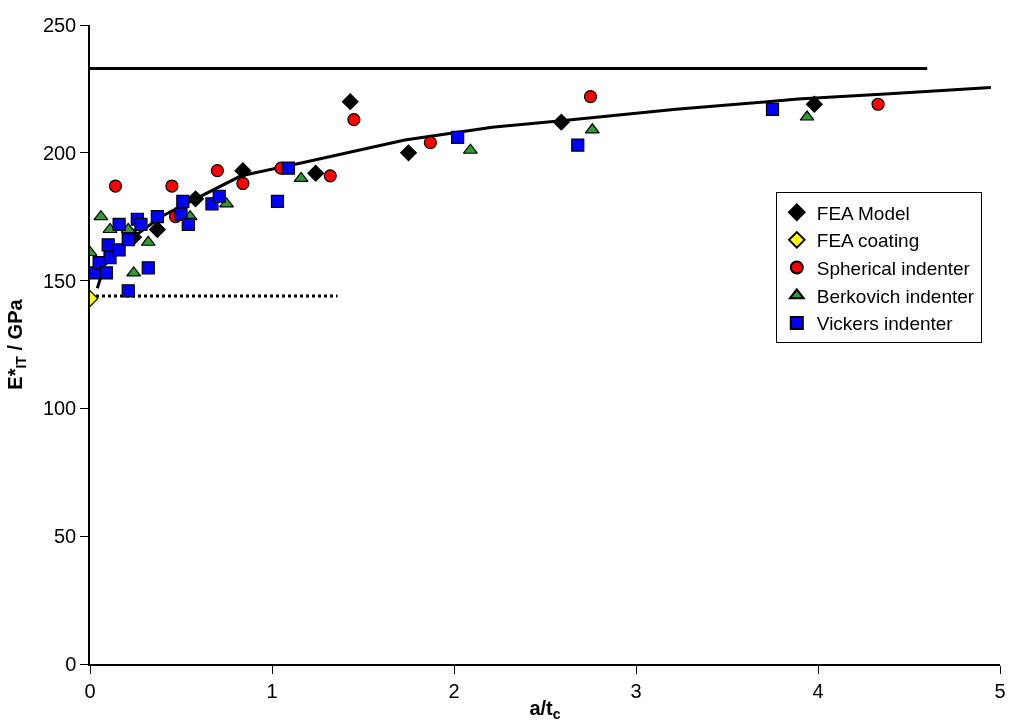  Describe the element at coordinates (1000, 690) in the screenshot. I see `x-tick-label: 5` at that location.